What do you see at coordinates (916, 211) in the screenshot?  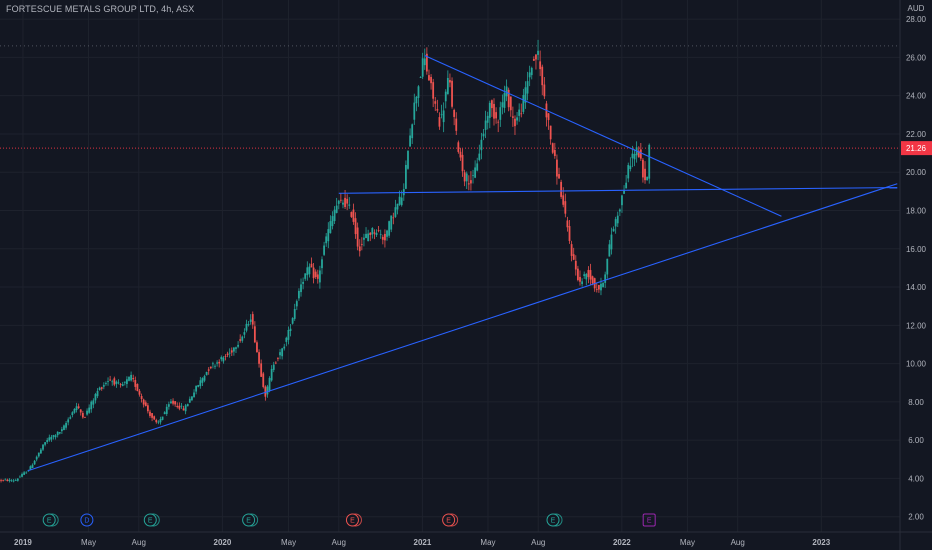 I see `price-tick-label: 18.00` at bounding box center [916, 211].